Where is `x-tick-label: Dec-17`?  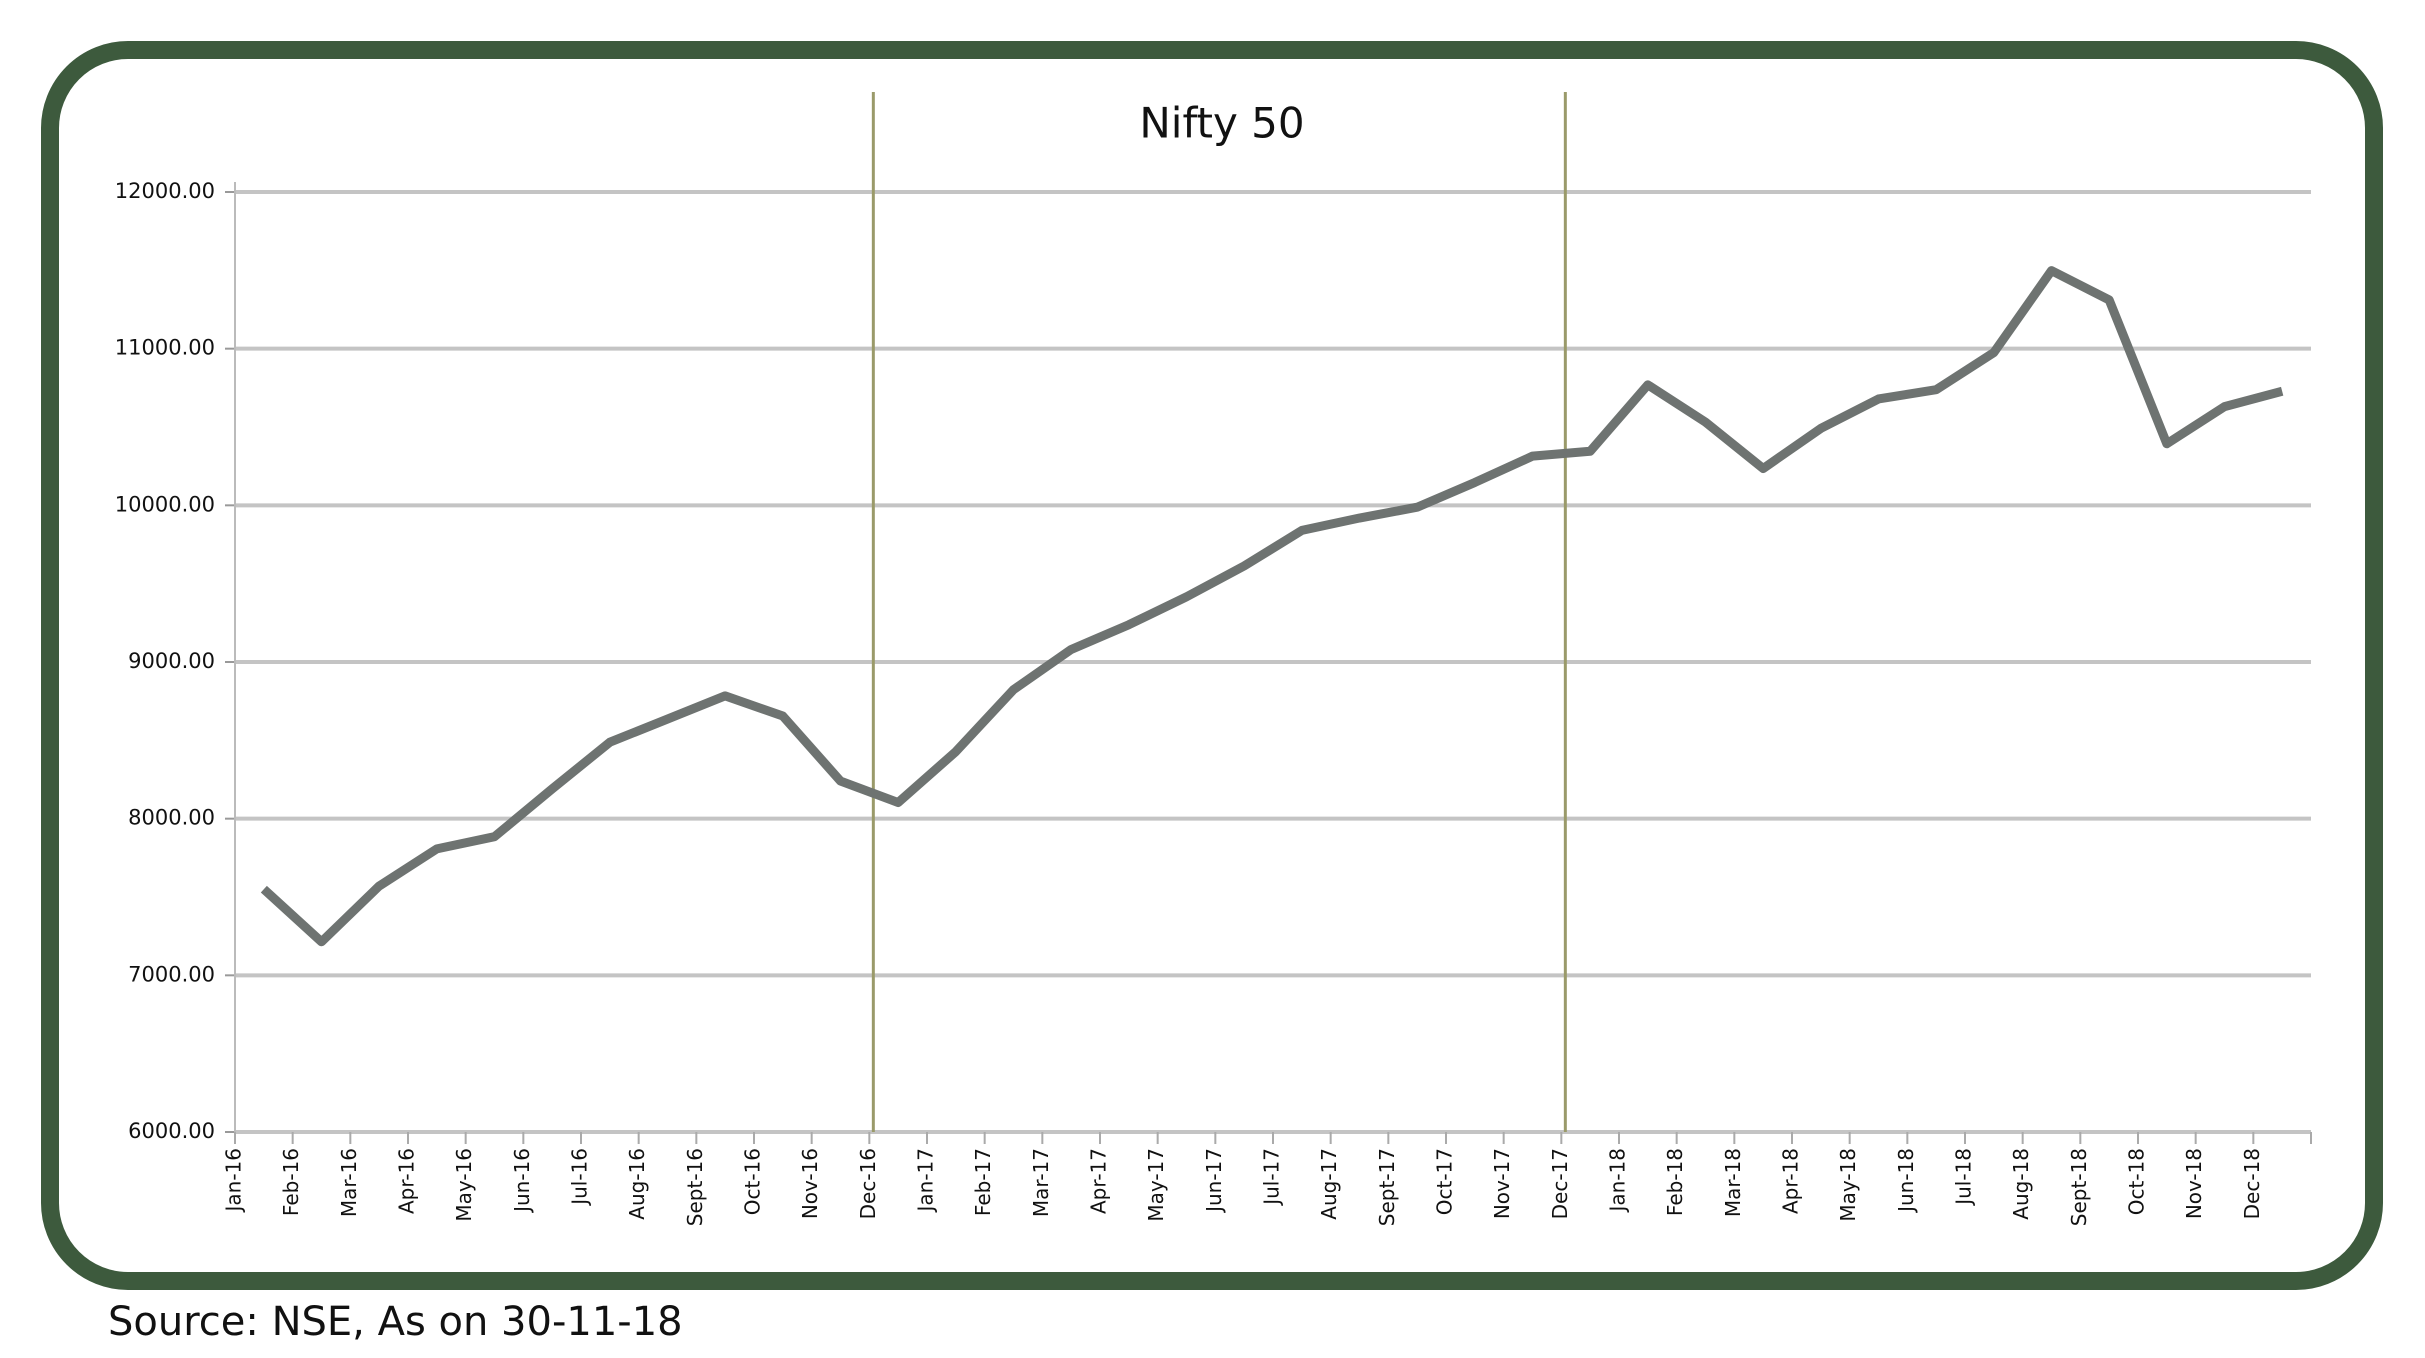 x-tick-label: Dec-17 is located at coordinates (1560, 1183).